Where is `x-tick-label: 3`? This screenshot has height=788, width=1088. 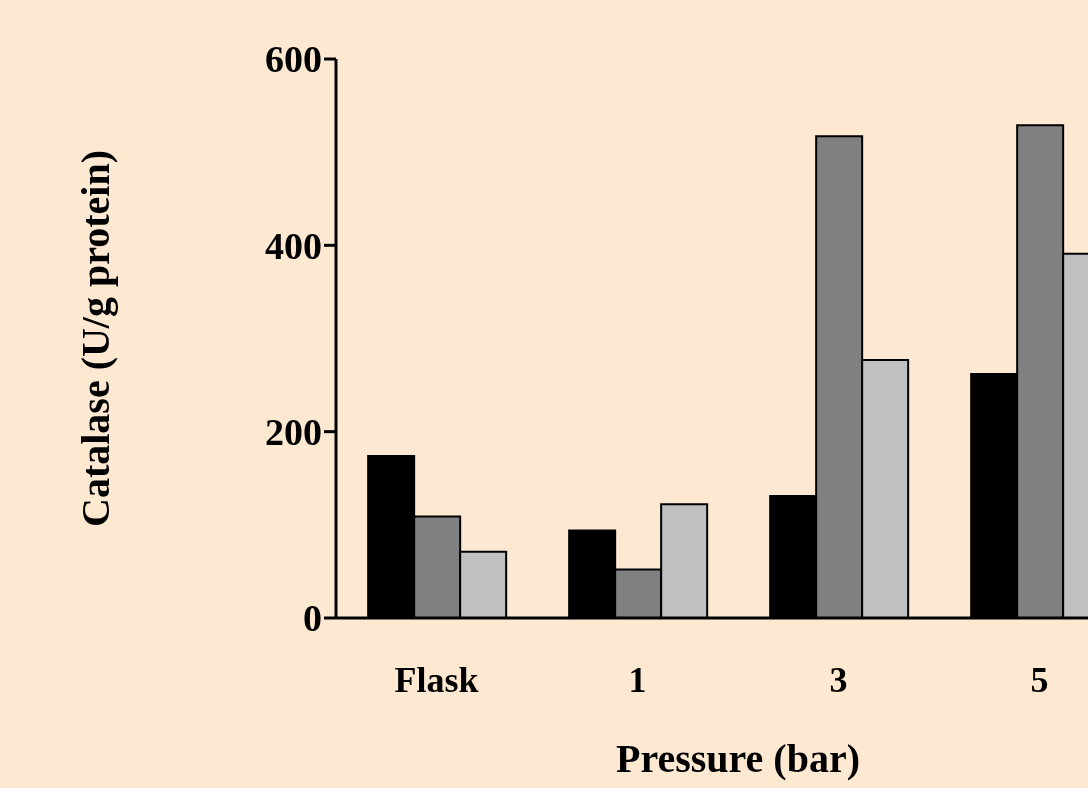 x-tick-label: 3 is located at coordinates (838, 679).